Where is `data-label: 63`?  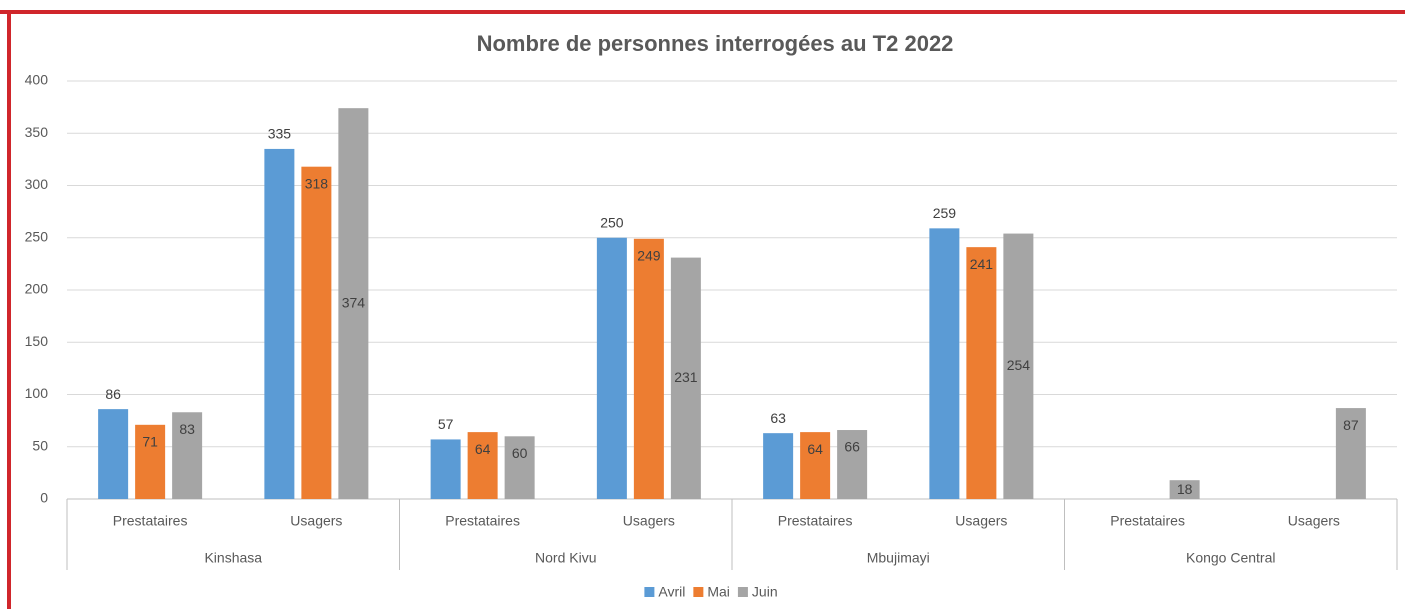 data-label: 63 is located at coordinates (778, 418).